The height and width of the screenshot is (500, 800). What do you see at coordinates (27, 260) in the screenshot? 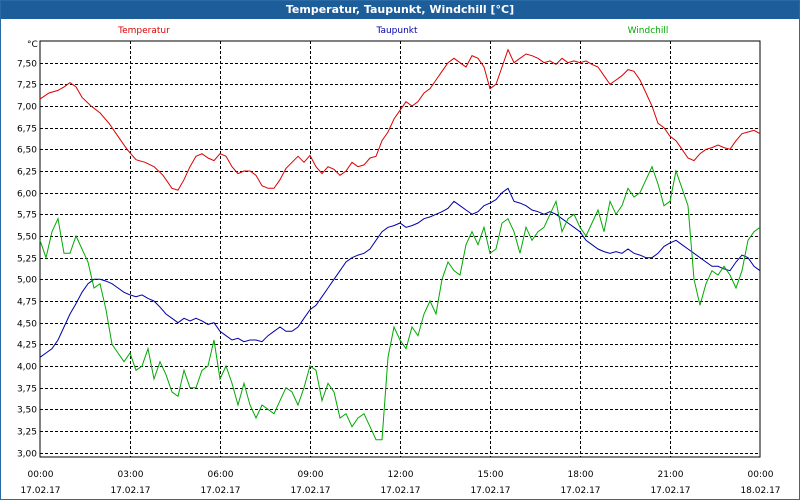
I see `y-tick-label: 5,25` at bounding box center [27, 260].